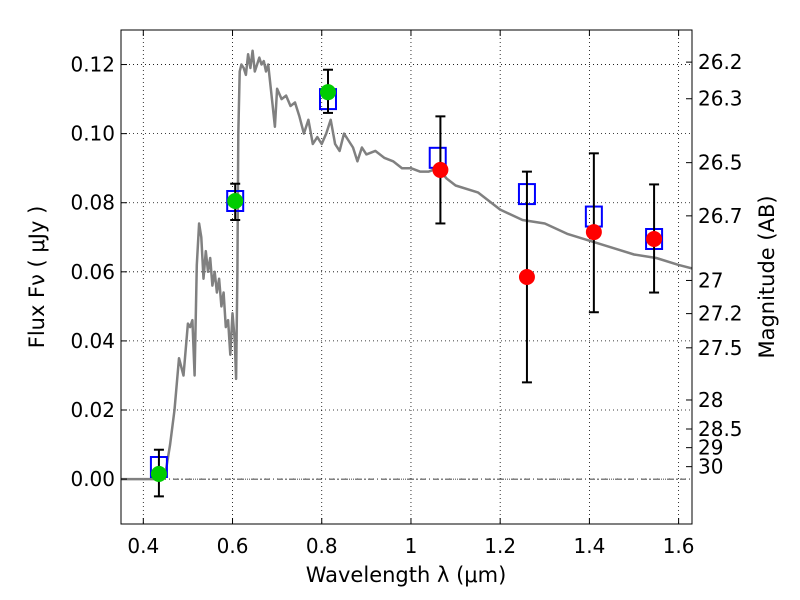 The image size is (800, 600). I want to click on y-tick-label: 0.08, so click(92, 203).